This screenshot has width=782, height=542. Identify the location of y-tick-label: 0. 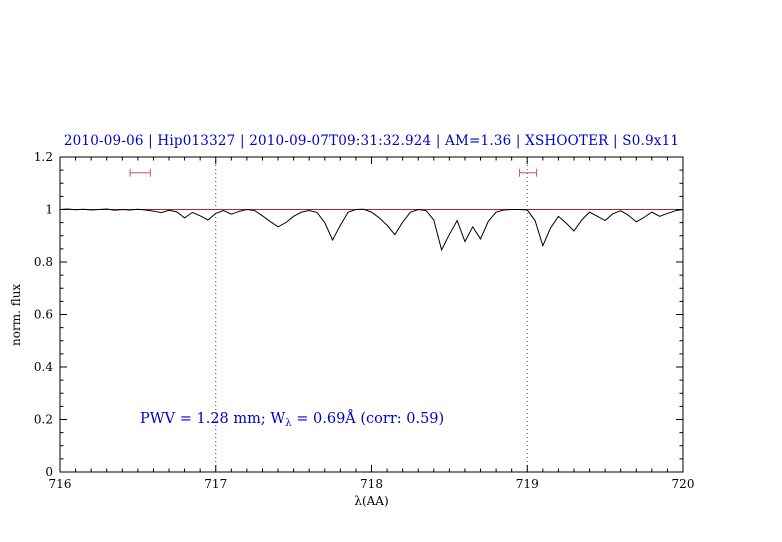
(49, 472).